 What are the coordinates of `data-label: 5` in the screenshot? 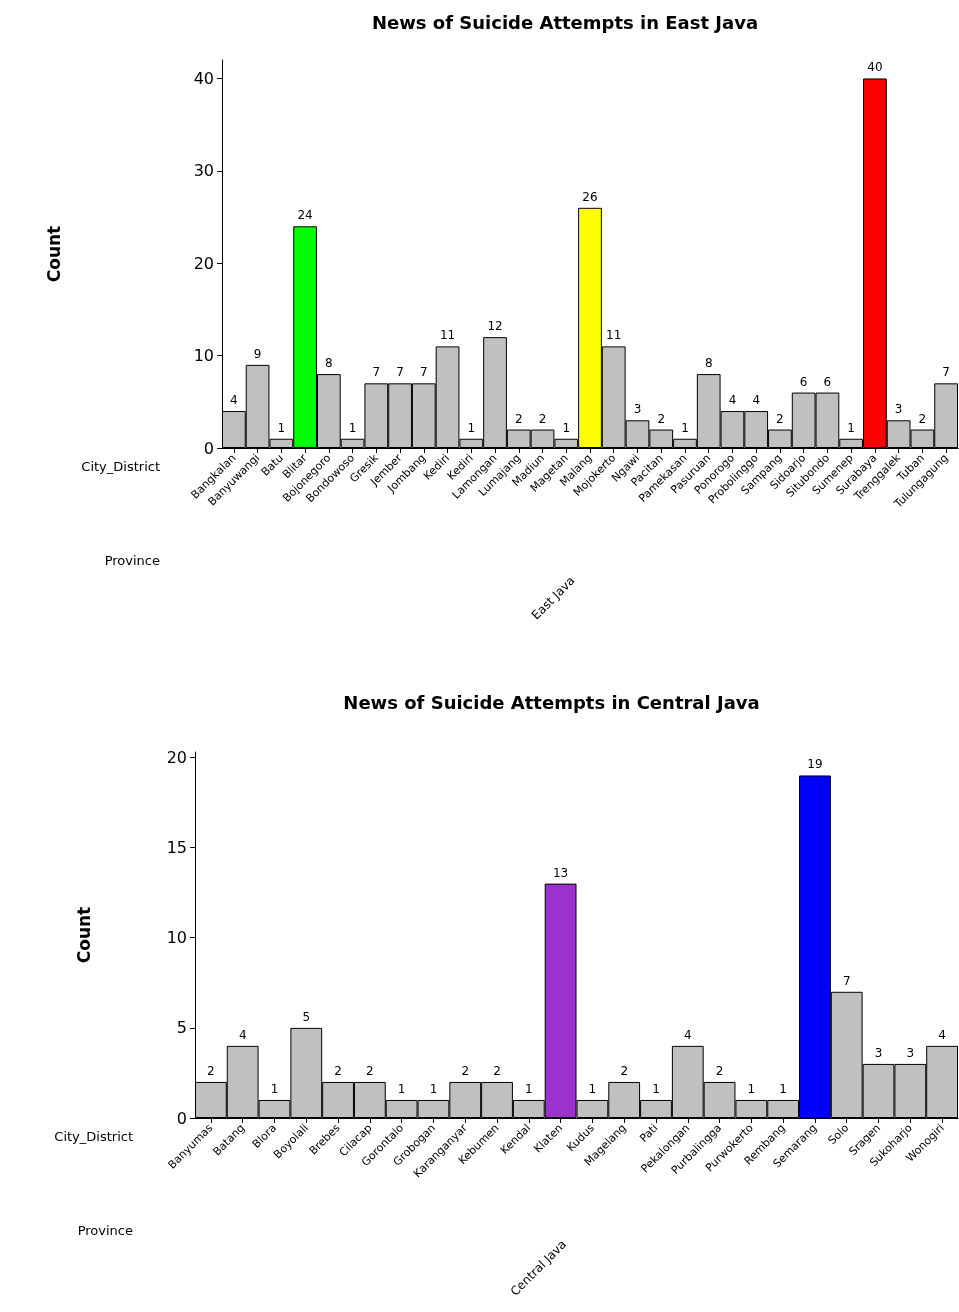 It's located at (306, 1016).